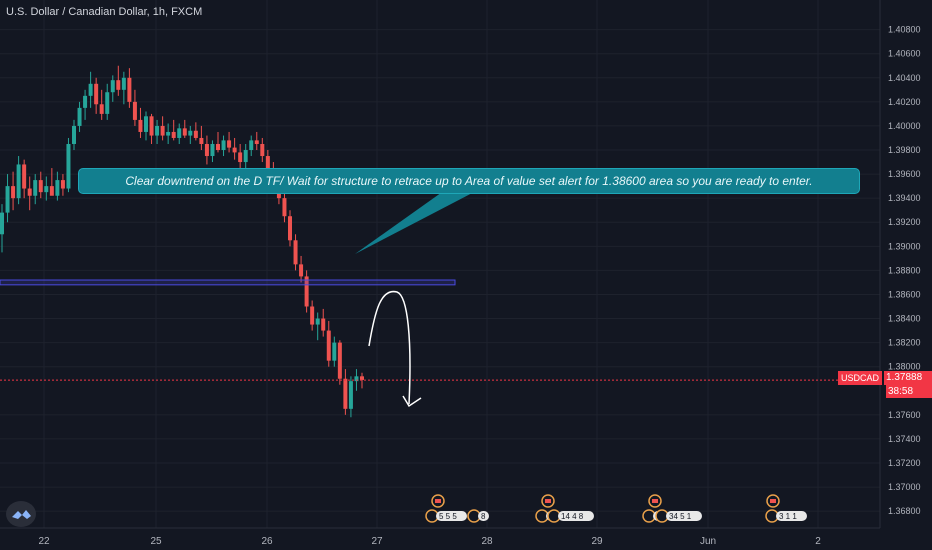  Describe the element at coordinates (908, 378) in the screenshot. I see `last-price-label: 1.37888` at that location.